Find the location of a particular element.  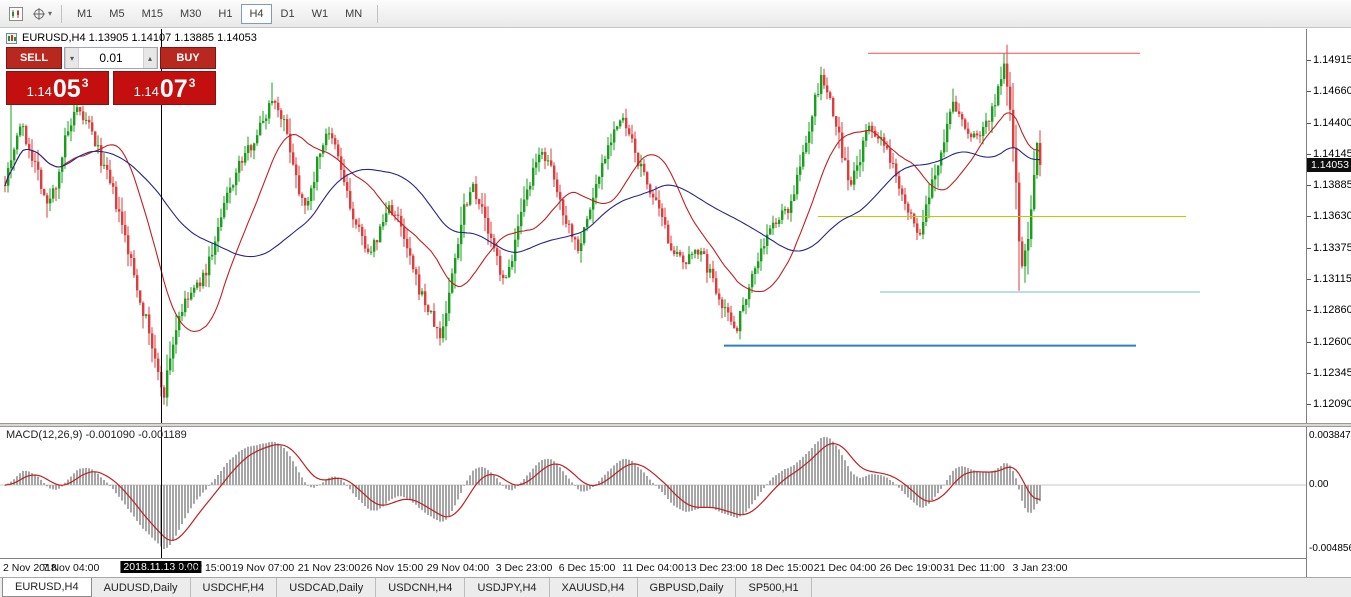

time-axis-label: 26 Dec 19:00 is located at coordinates (911, 568).